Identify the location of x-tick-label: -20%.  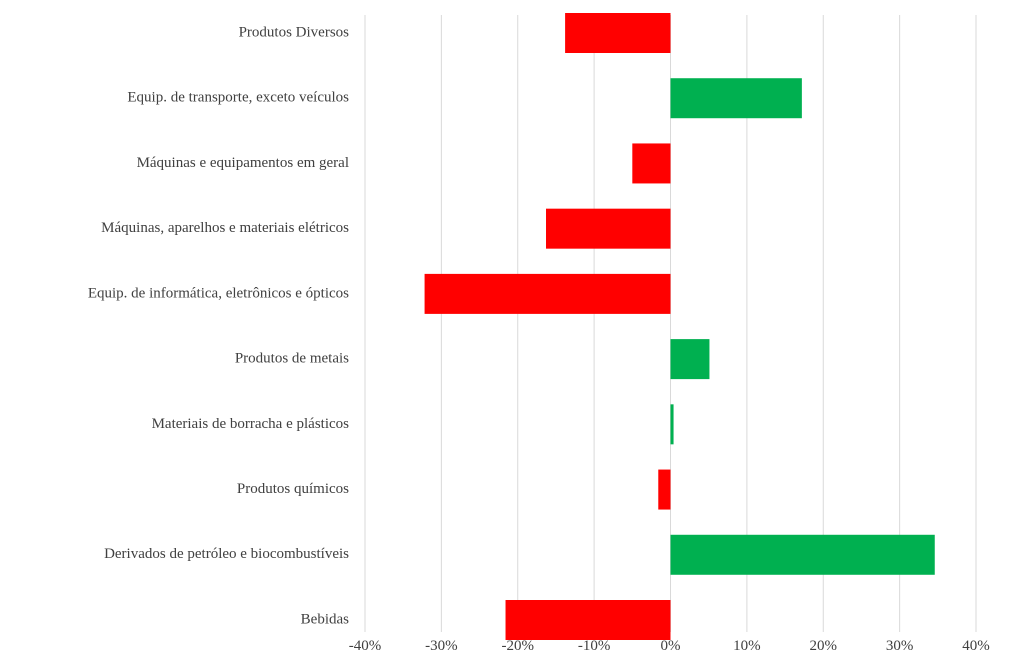
(518, 646).